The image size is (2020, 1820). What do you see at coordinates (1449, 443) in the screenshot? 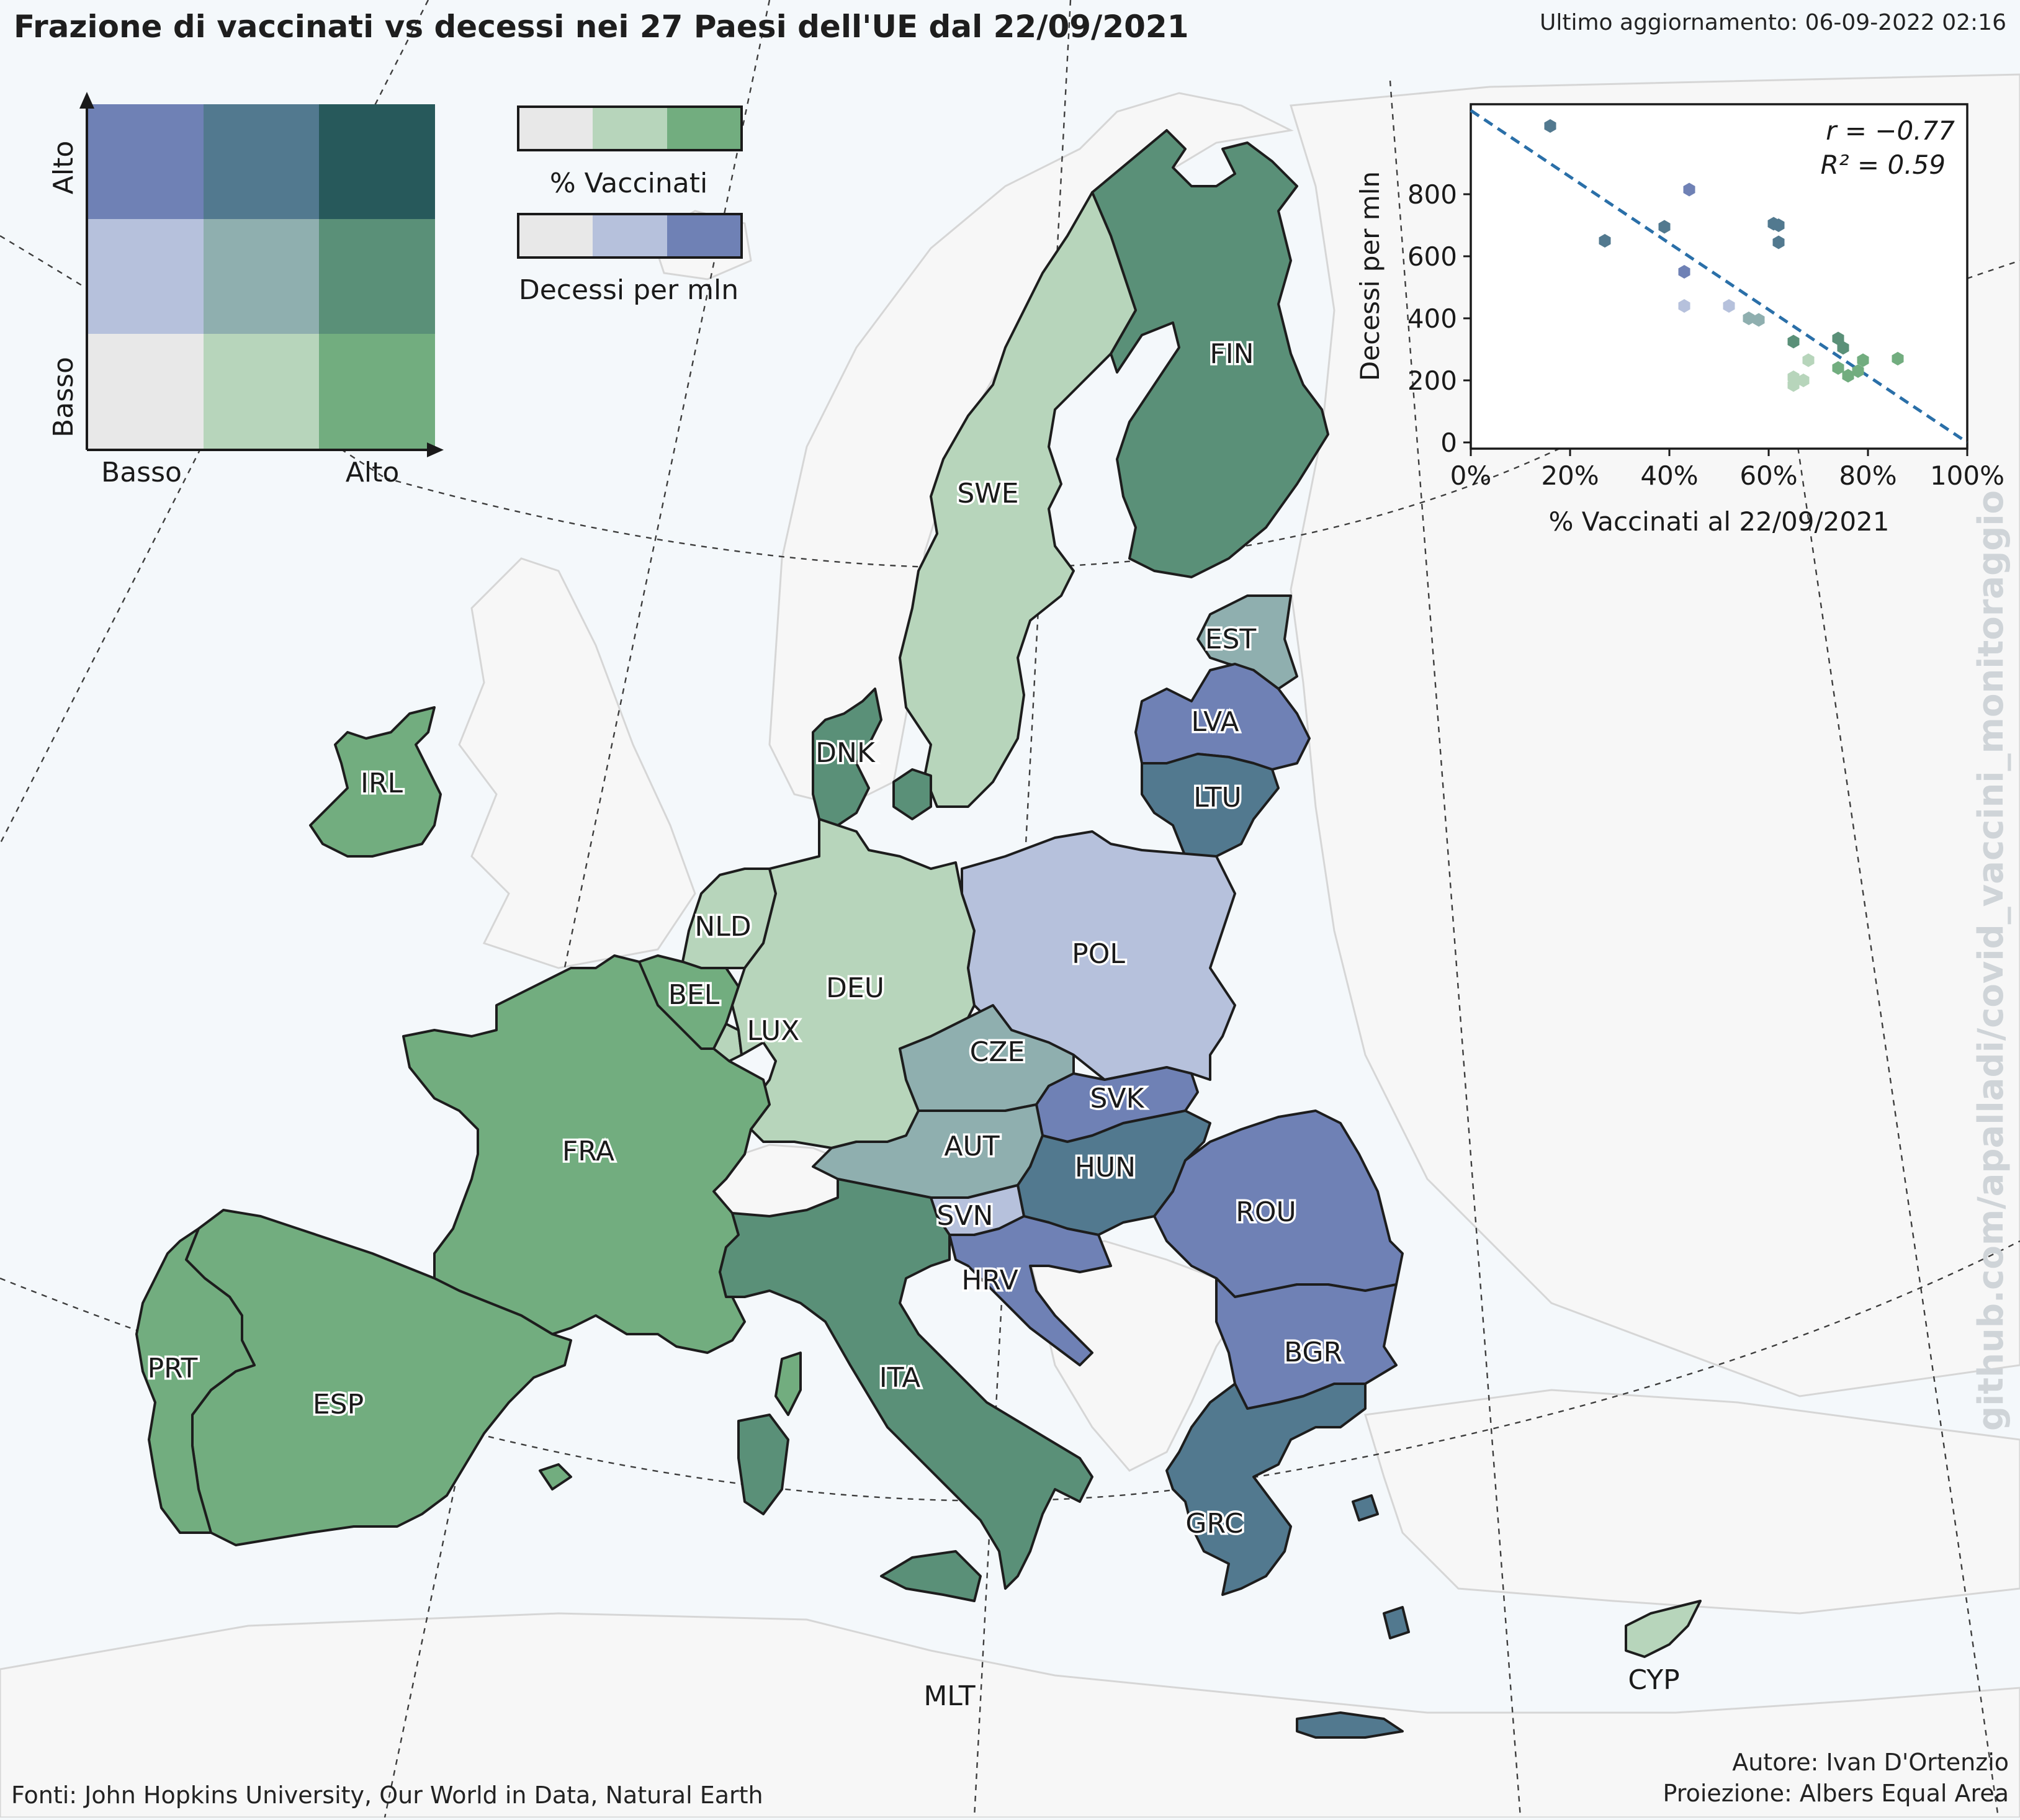
I see `y-tick-label: 0` at bounding box center [1449, 443].